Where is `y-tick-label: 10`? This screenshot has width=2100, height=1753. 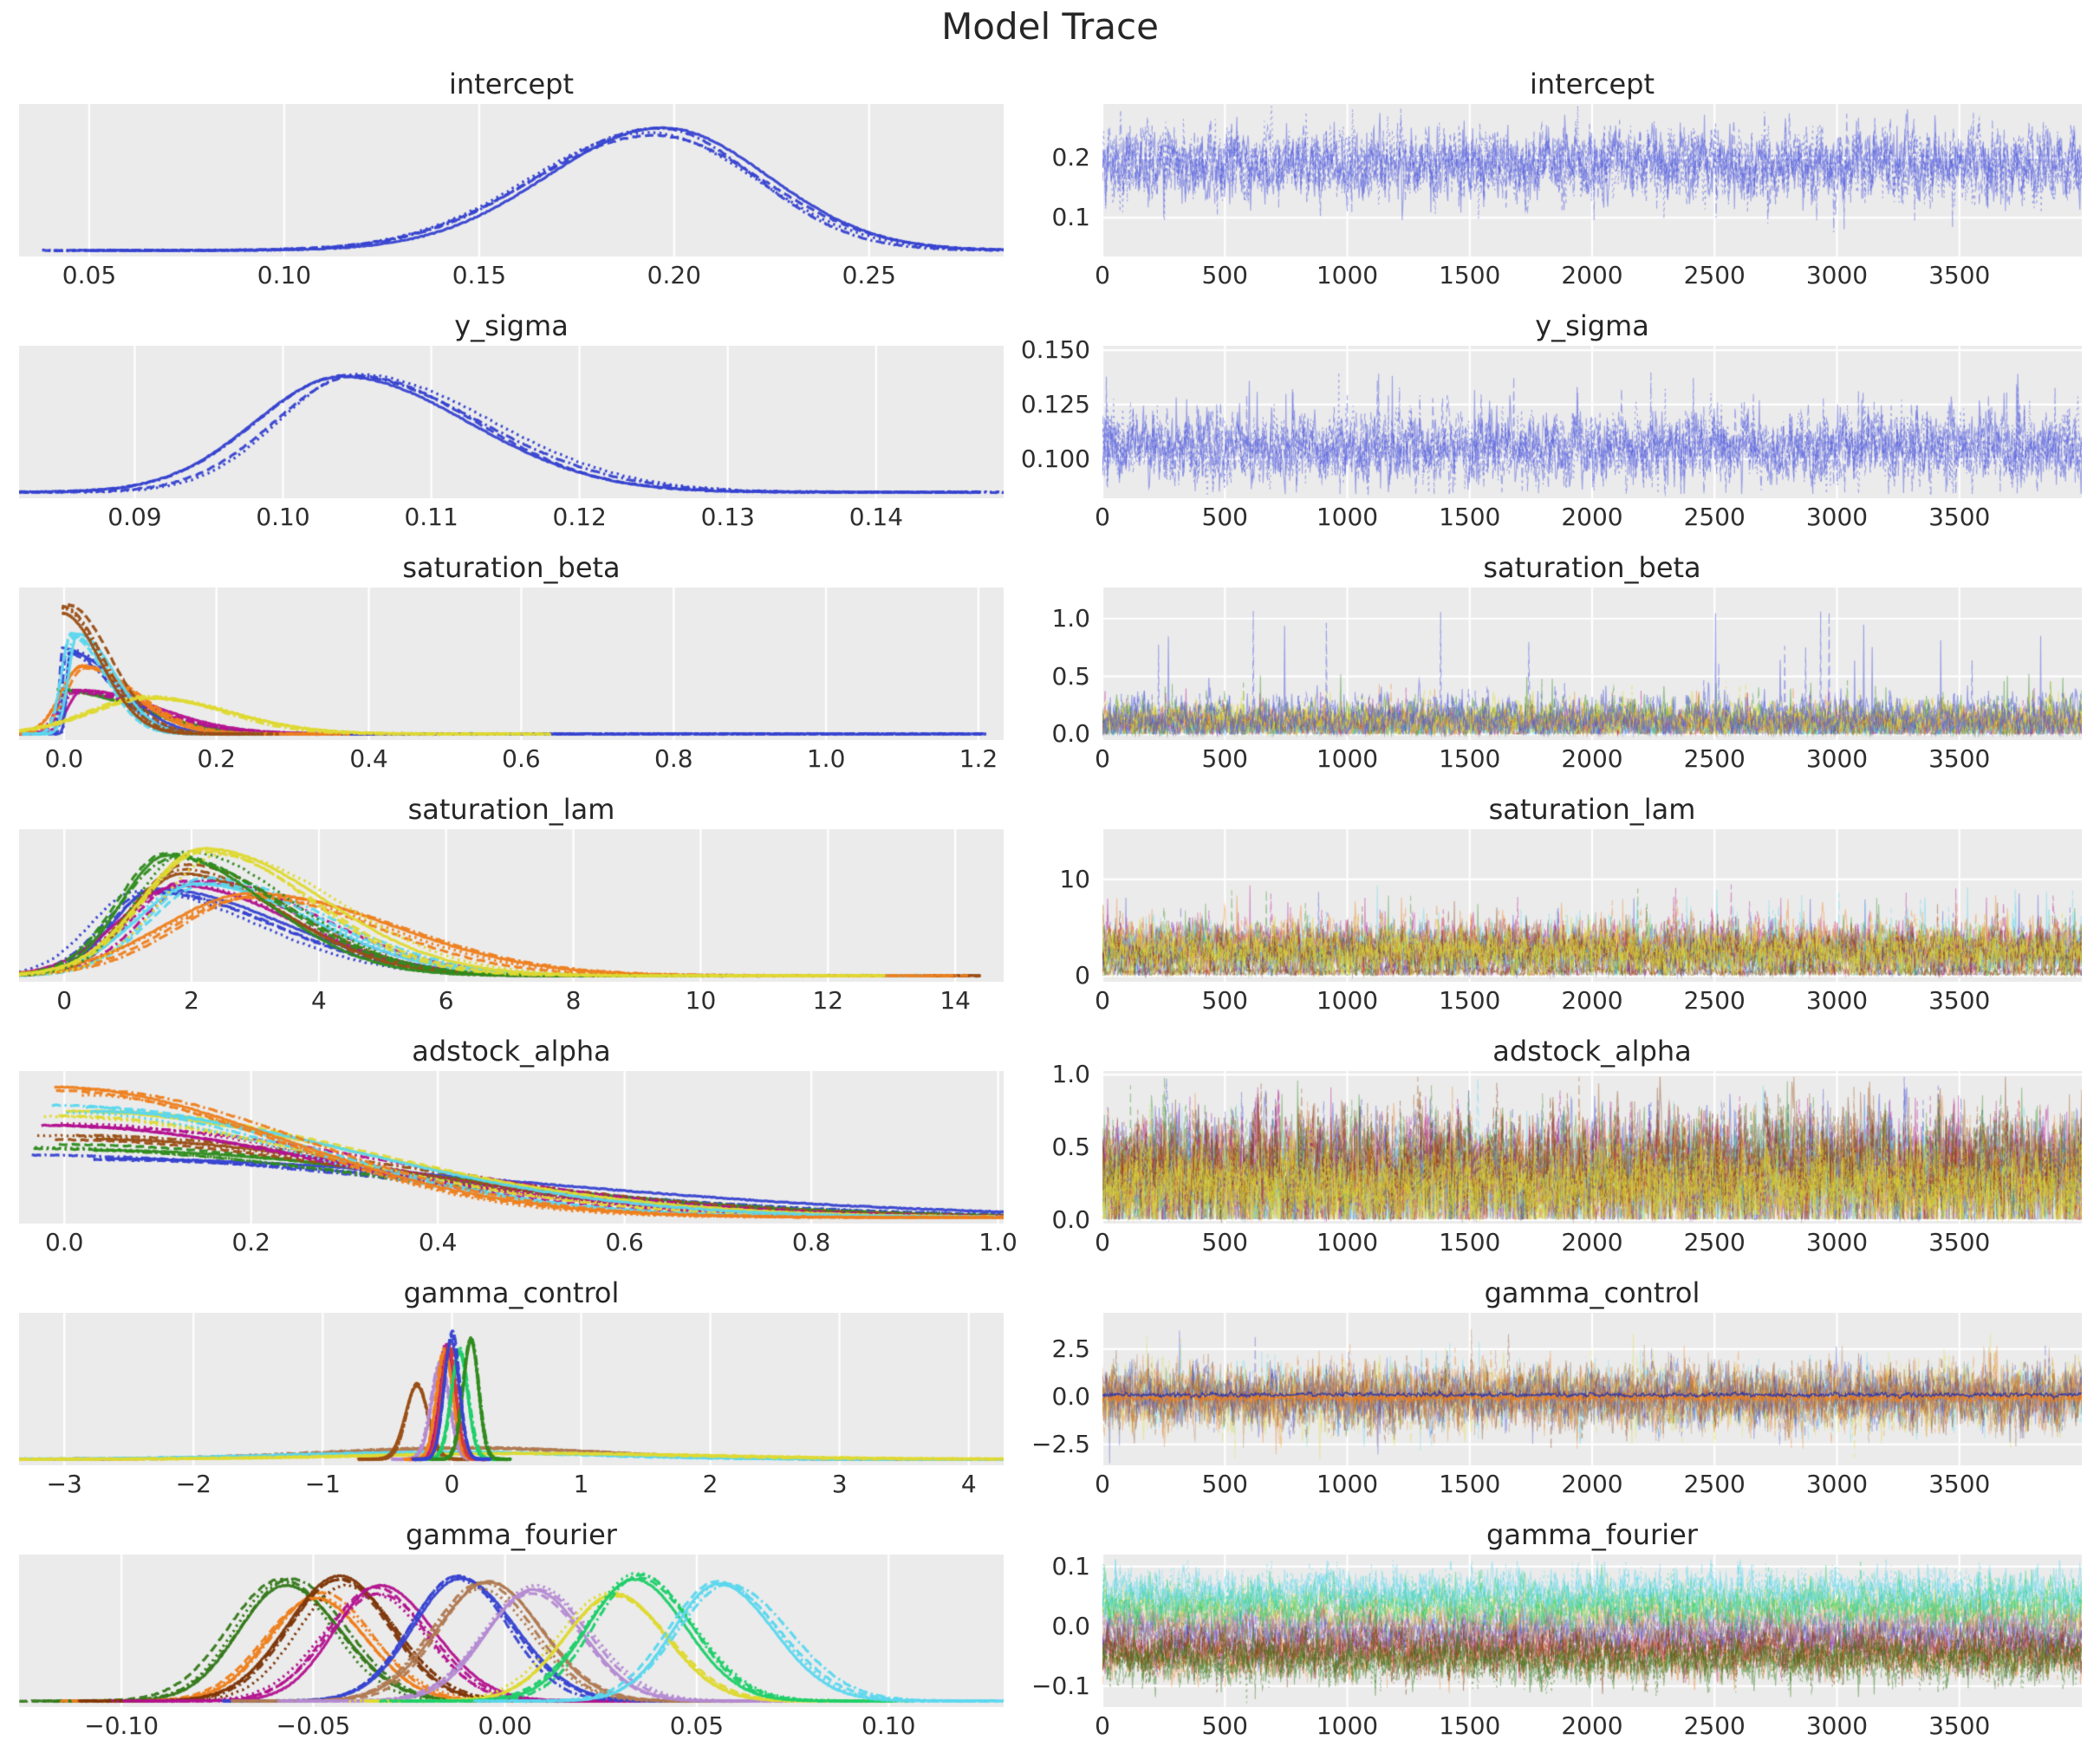
y-tick-label: 10 is located at coordinates (1074, 878).